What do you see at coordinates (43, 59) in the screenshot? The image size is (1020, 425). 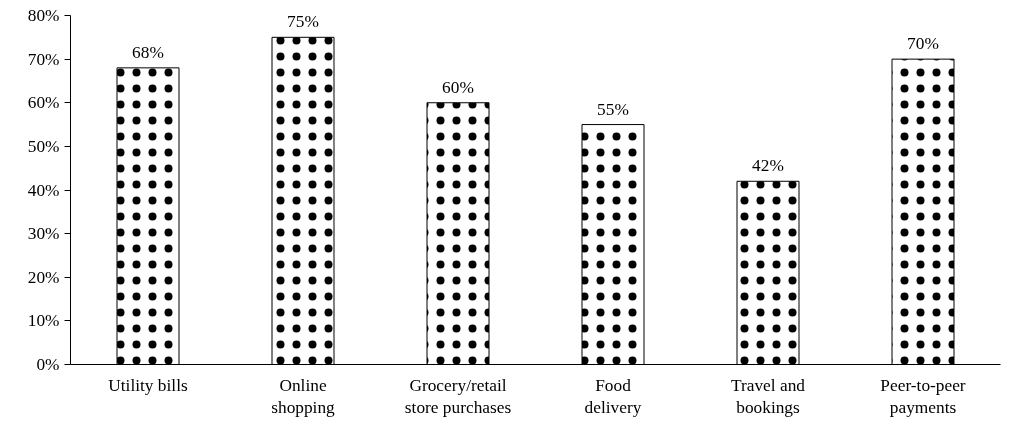 I see `y-tick-label: 70%` at bounding box center [43, 59].